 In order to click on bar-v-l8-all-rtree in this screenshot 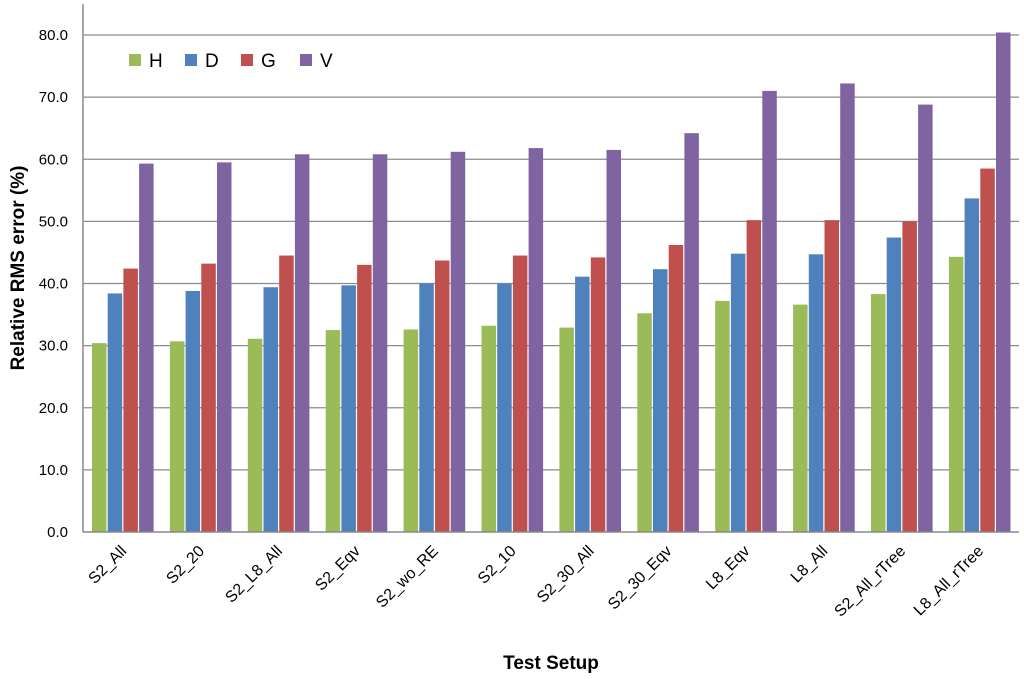, I will do `click(1003, 282)`.